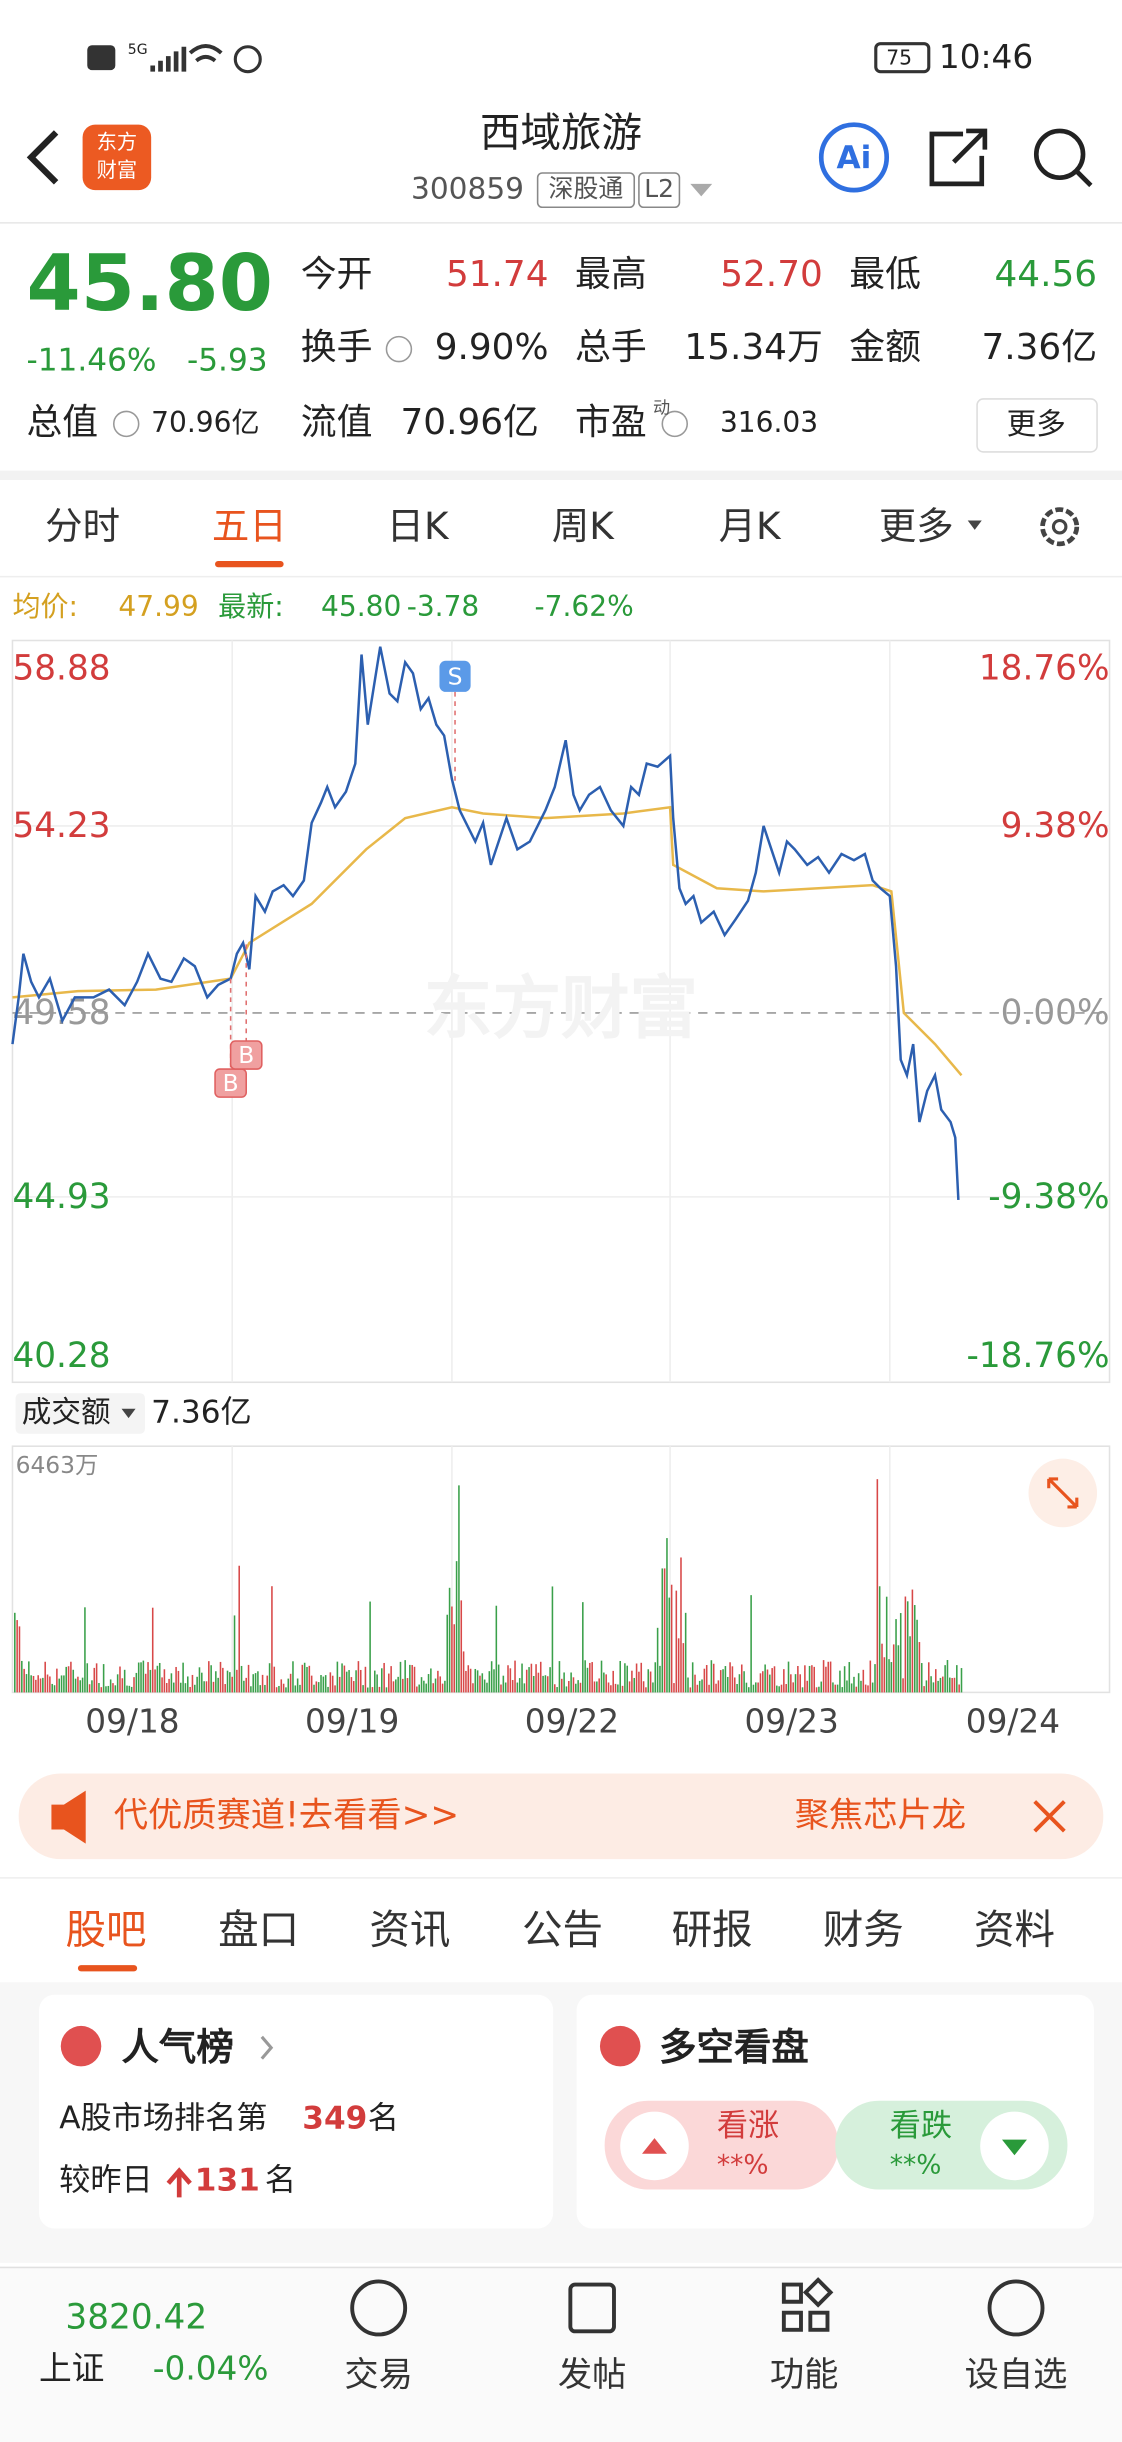  Describe the element at coordinates (958, 157) in the screenshot. I see `share-button` at that location.